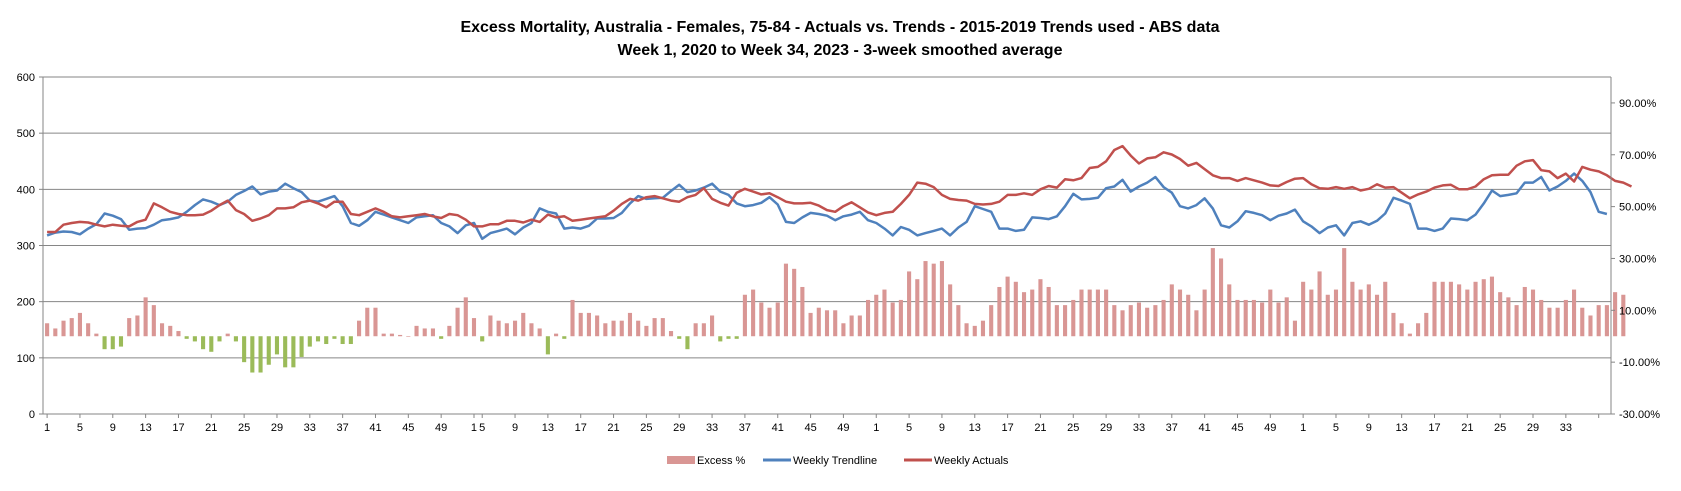 Image resolution: width=1681 pixels, height=491 pixels. I want to click on legend-item-actuals: Weekly Actuals, so click(956, 461).